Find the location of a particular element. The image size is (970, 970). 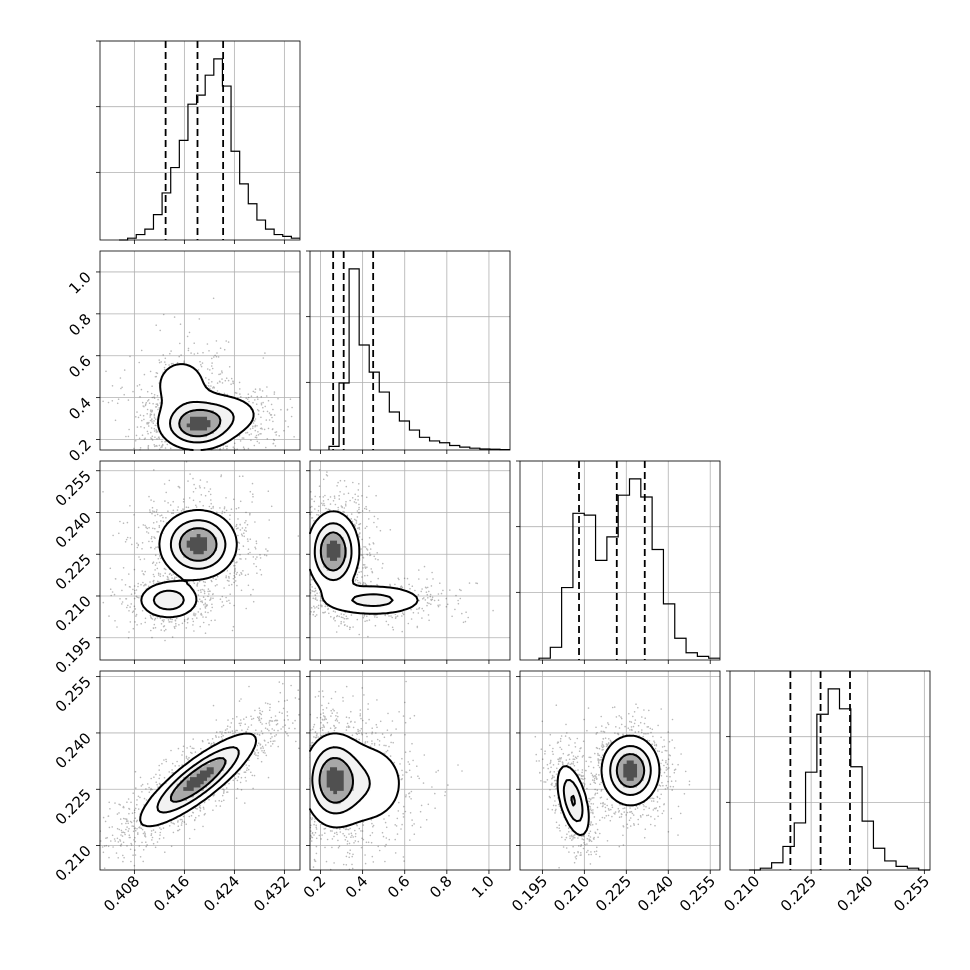

x-tick-label: 0.432 is located at coordinates (271, 893).